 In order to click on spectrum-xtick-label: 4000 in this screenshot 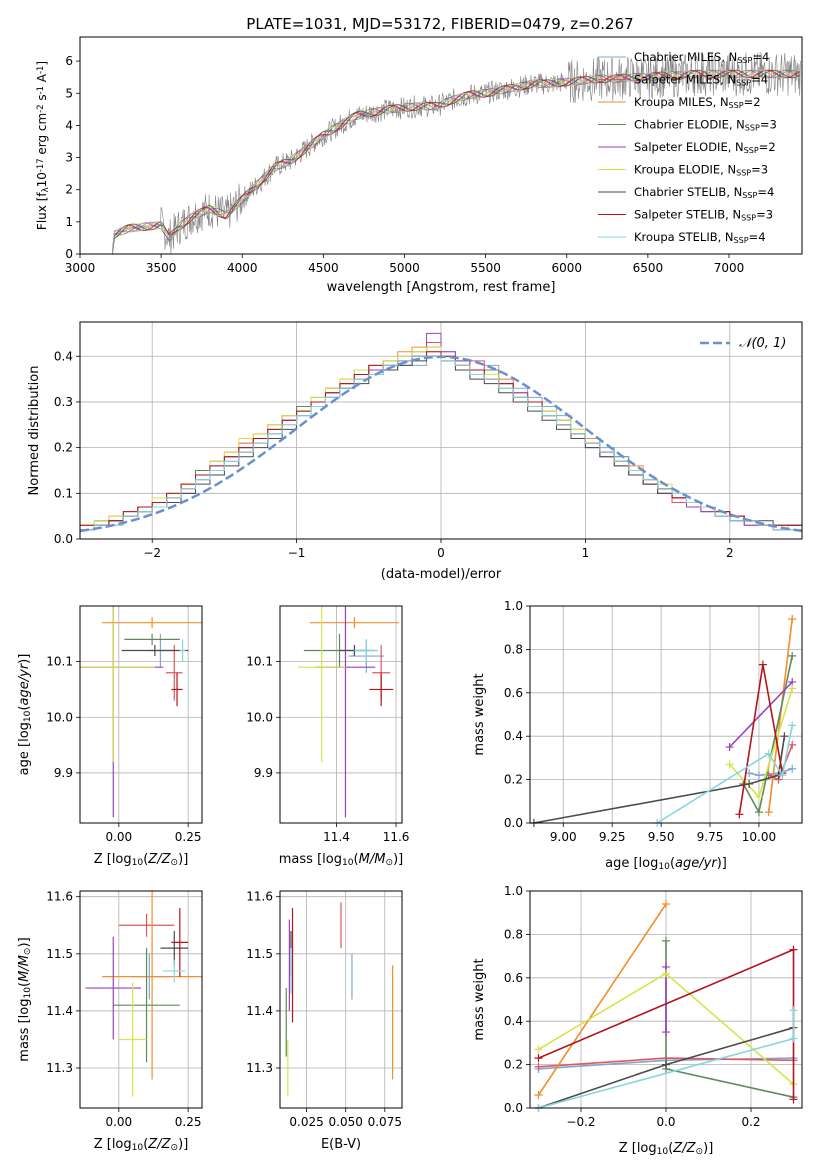, I will do `click(242, 268)`.